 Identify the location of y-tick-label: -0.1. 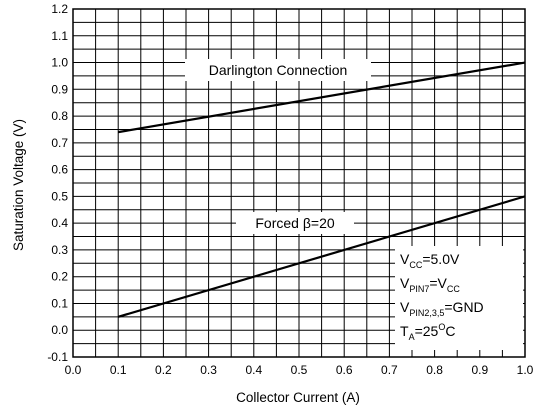
(57, 357).